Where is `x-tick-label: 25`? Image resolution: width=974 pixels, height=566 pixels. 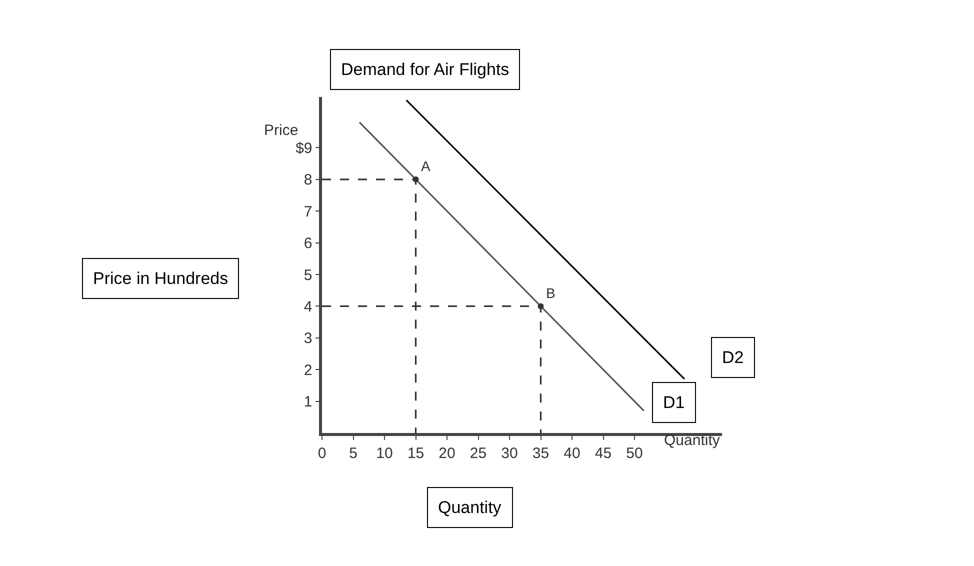
x-tick-label: 25 is located at coordinates (478, 453).